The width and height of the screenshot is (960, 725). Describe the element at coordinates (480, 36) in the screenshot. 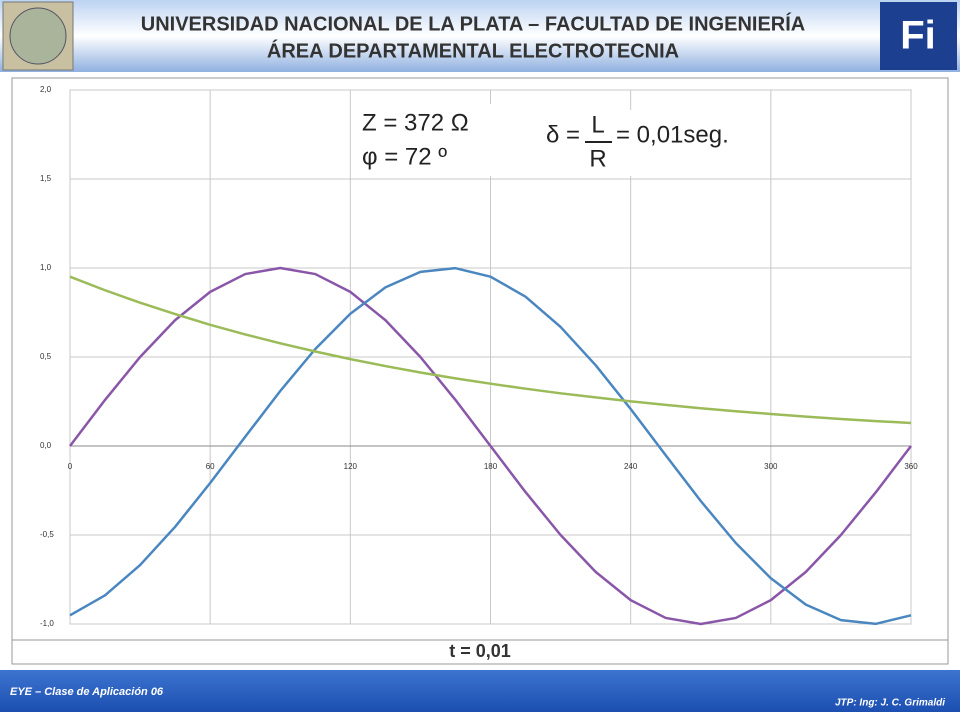

I see `header-band` at that location.